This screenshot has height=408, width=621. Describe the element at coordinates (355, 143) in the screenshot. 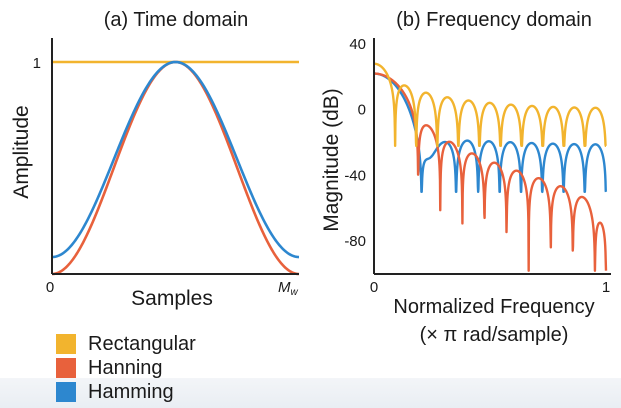

I see `frequency-domain-yticks: 40 0 -40 -80` at that location.